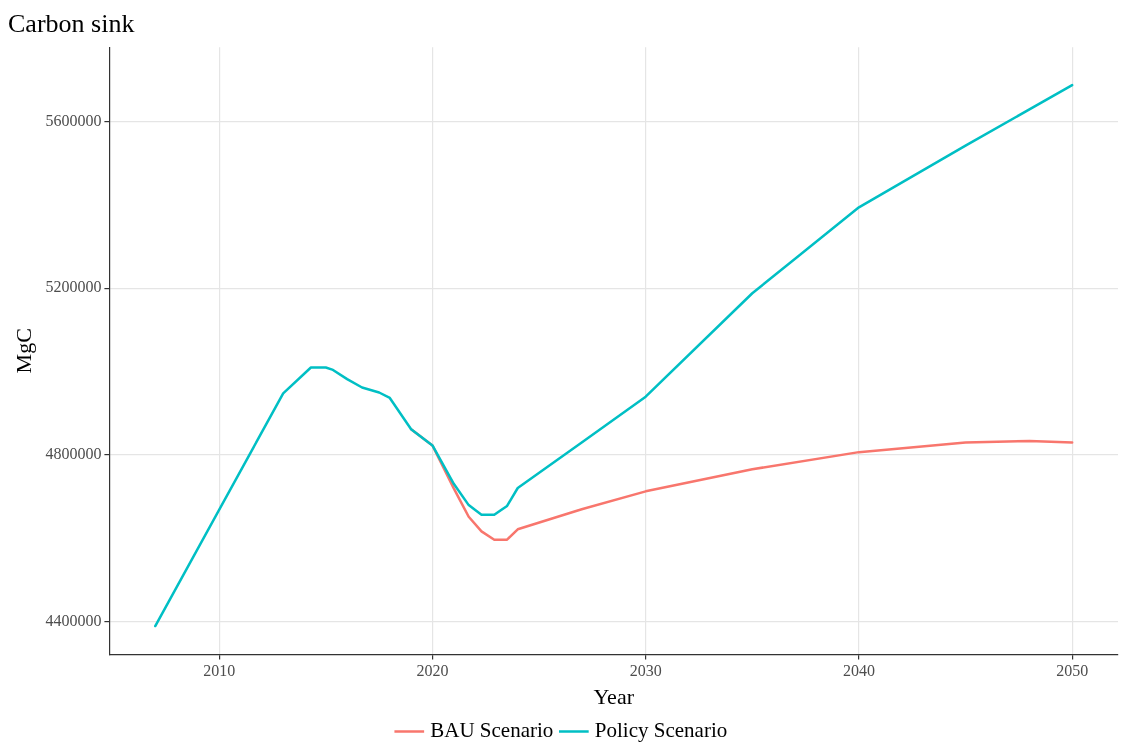  I want to click on x-axis-title: Year, so click(614, 696).